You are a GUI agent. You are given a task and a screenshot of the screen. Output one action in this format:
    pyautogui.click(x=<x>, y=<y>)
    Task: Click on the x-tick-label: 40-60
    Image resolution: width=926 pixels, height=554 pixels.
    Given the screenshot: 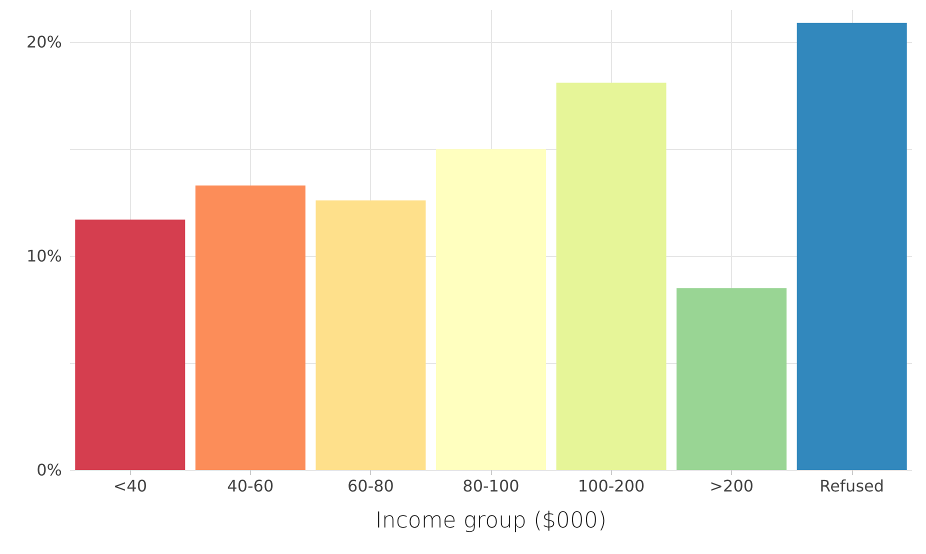 What is the action you would take?
    pyautogui.click(x=250, y=486)
    